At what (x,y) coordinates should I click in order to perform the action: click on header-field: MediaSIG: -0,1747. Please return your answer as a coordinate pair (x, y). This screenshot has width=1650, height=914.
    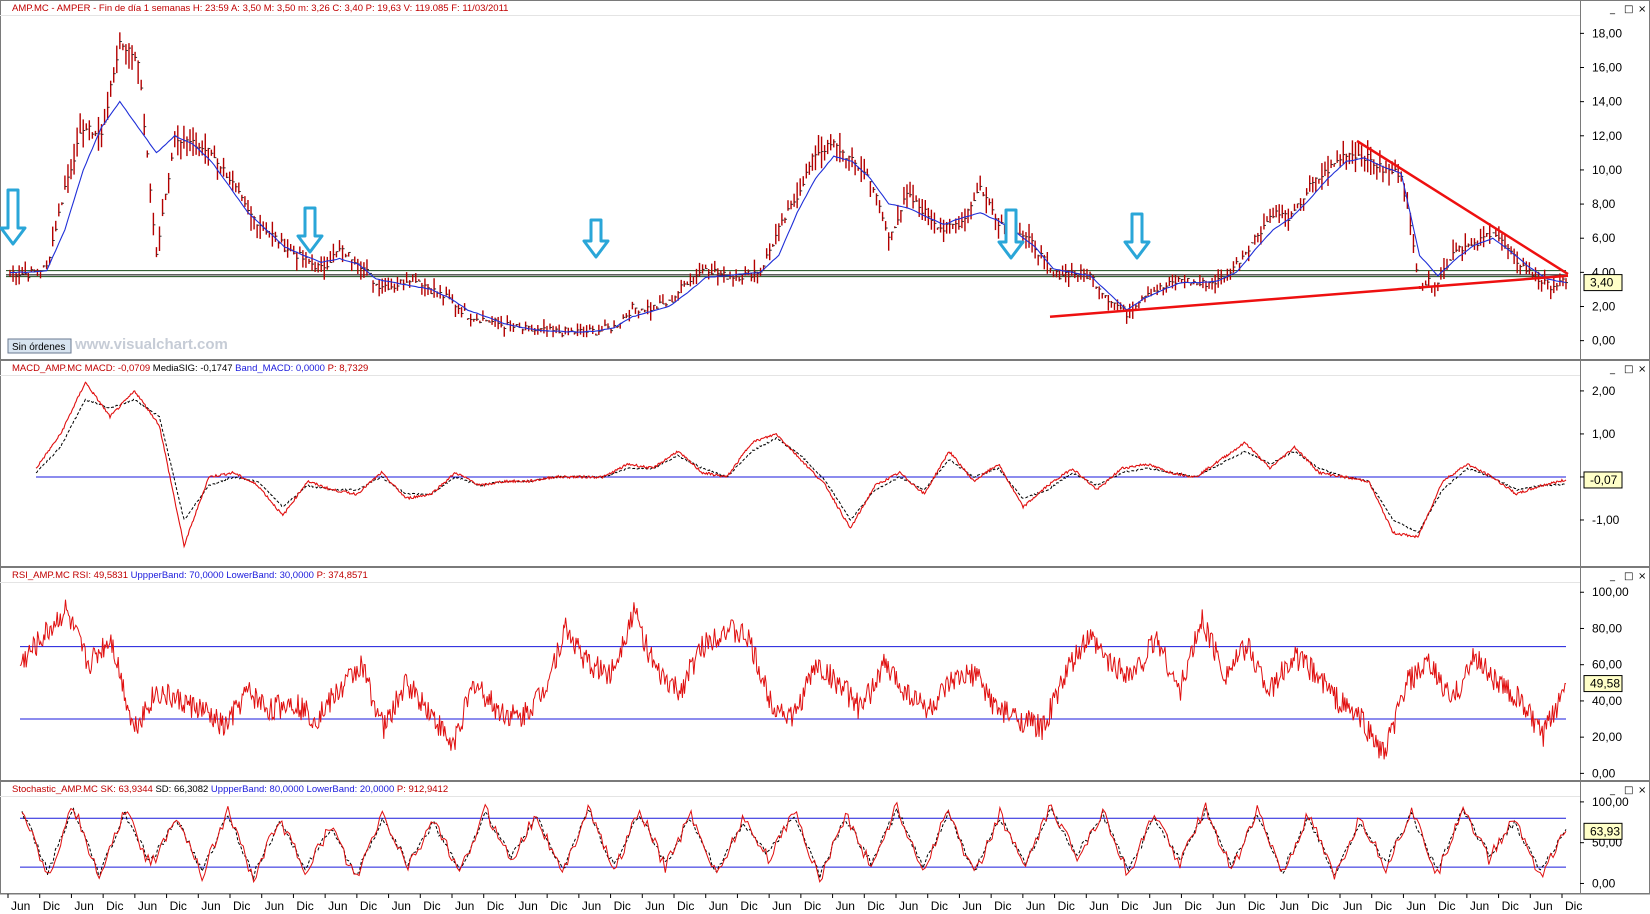
    Looking at the image, I should click on (191, 368).